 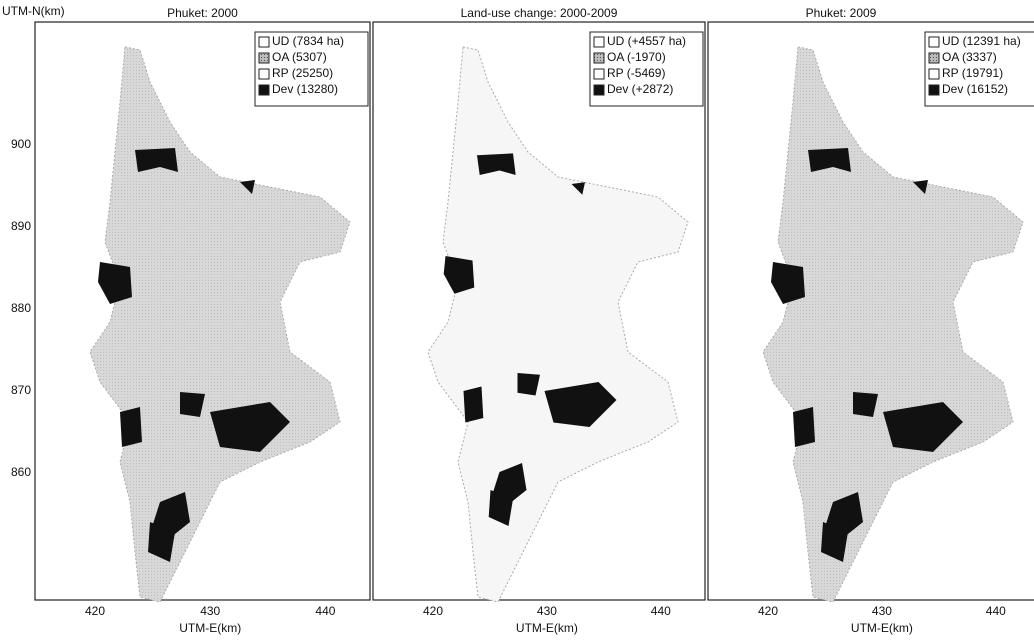 I want to click on legend-label: UD (+4557 ha), so click(x=646, y=41).